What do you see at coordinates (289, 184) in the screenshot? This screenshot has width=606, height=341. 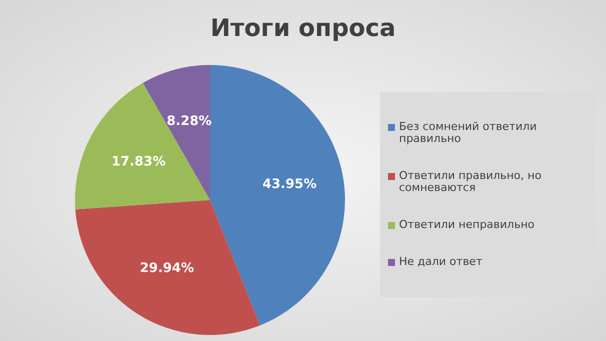 I see `data-label: 43.95%` at bounding box center [289, 184].